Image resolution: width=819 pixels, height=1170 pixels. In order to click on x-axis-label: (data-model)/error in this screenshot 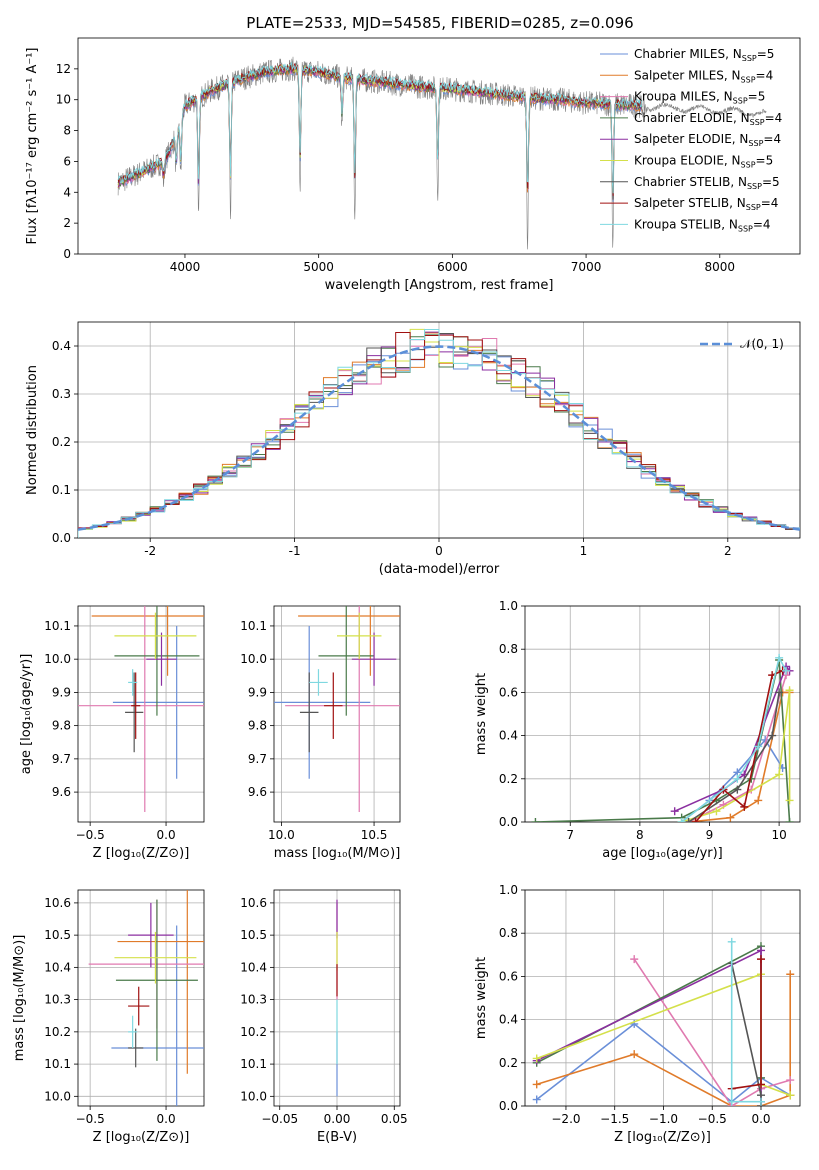, I will do `click(439, 569)`.